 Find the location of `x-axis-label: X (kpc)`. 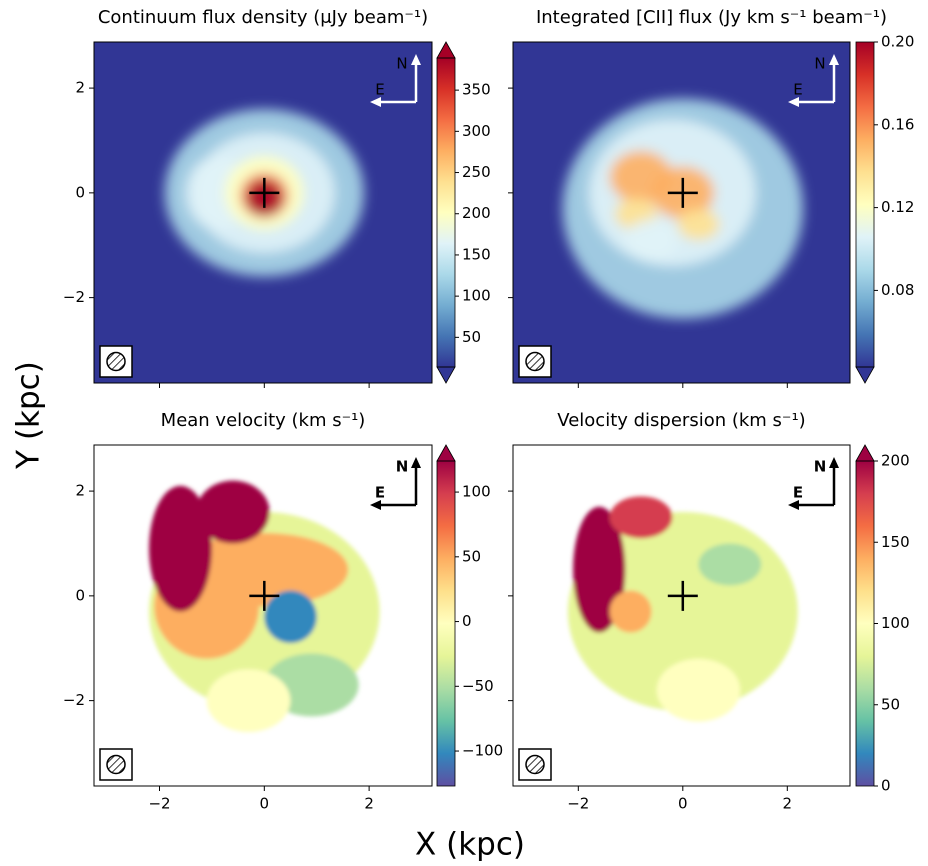

x-axis-label: X (kpc) is located at coordinates (470, 845).